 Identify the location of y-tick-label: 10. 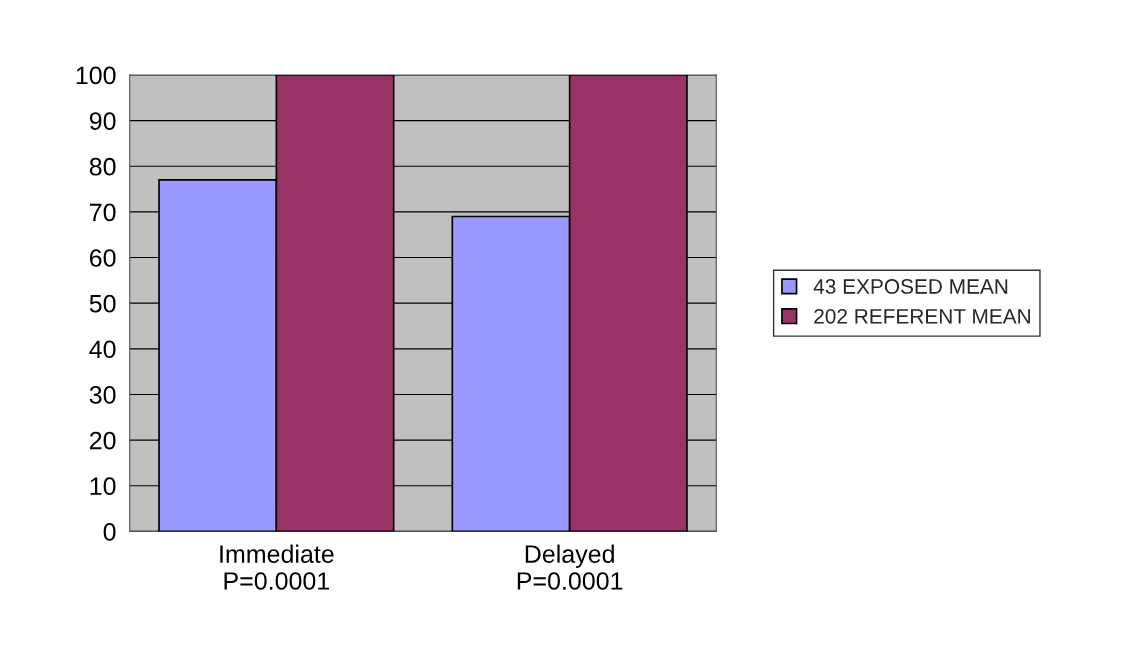
(103, 486).